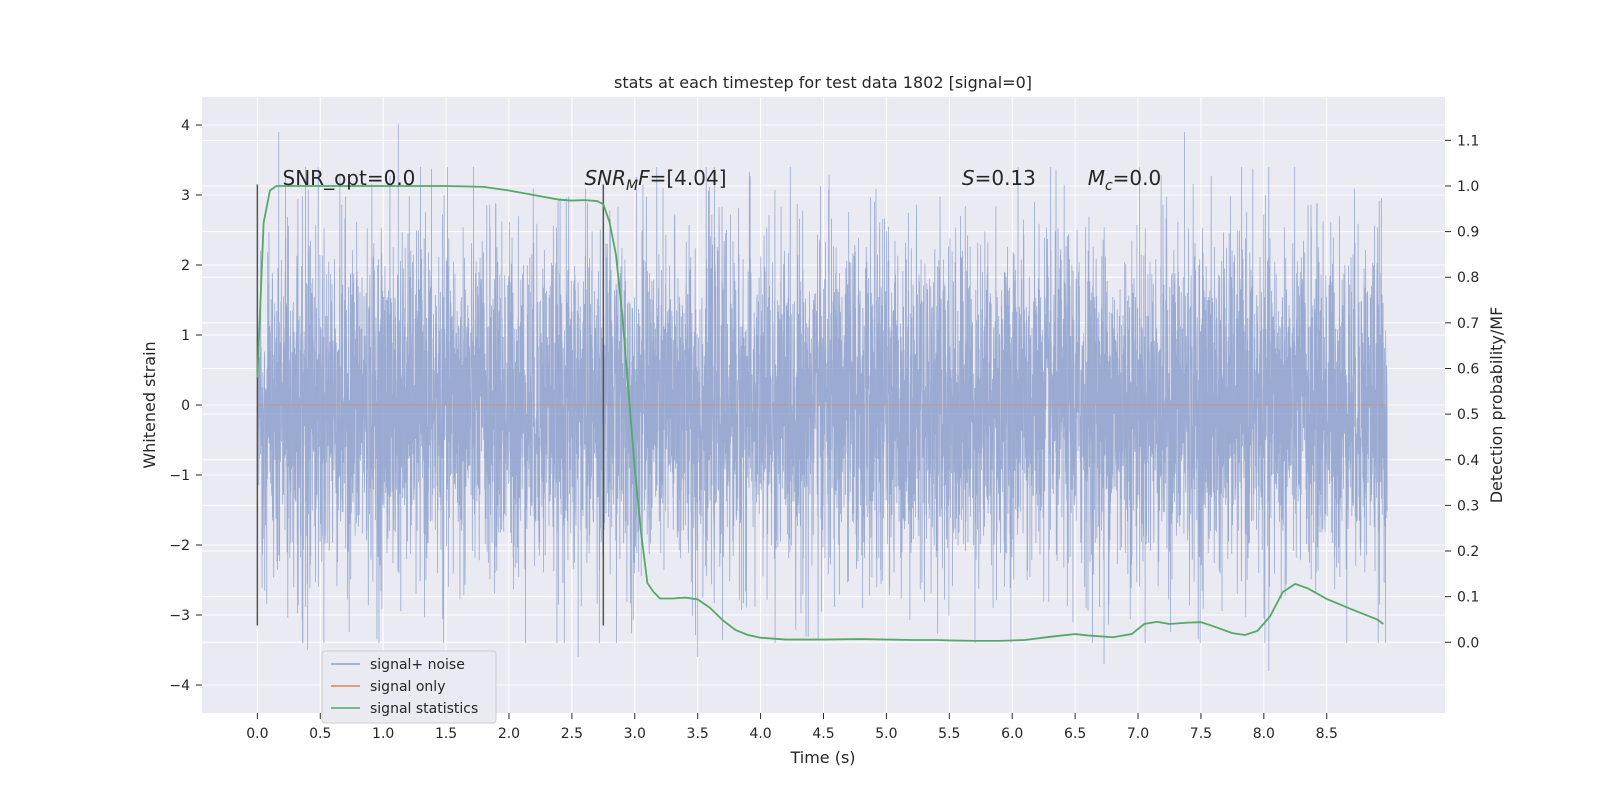 Image resolution: width=1600 pixels, height=800 pixels. I want to click on y-tick-label: −4, so click(179, 686).